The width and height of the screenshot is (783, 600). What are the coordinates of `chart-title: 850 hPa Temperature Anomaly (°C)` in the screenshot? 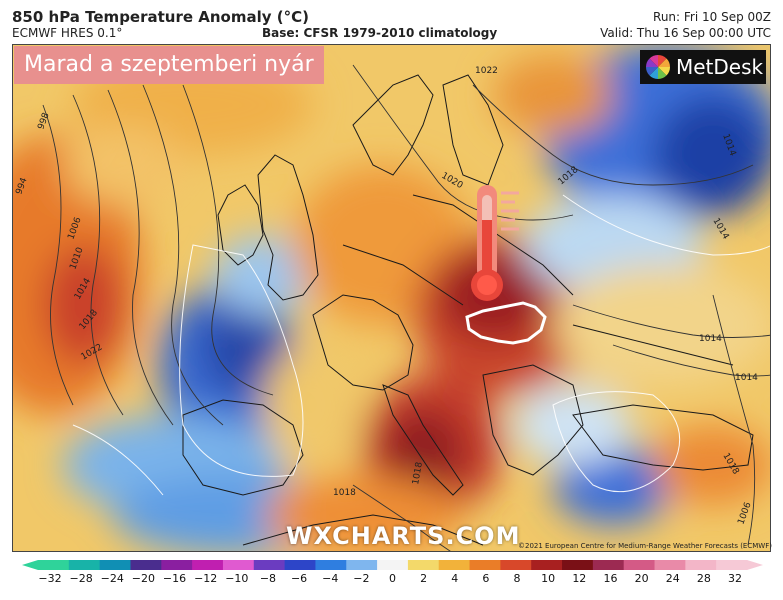 It's located at (160, 17).